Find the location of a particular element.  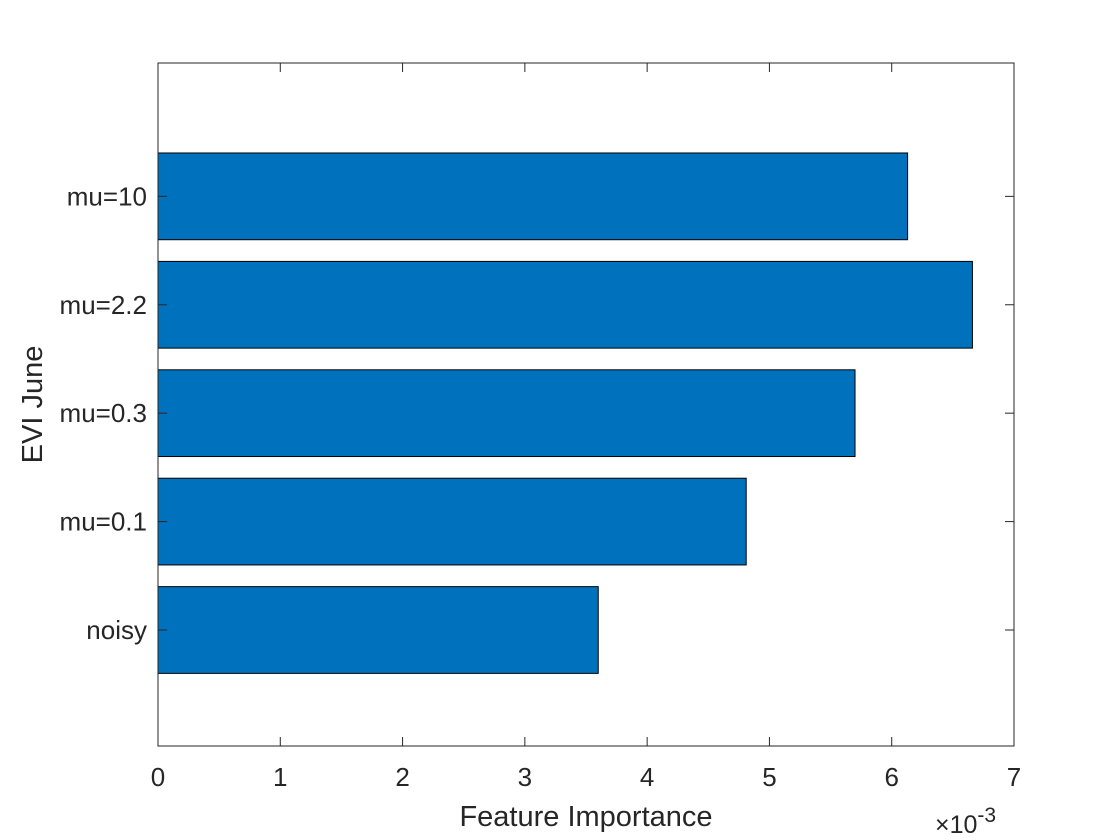

x-tick-label: 6 is located at coordinates (891, 777).